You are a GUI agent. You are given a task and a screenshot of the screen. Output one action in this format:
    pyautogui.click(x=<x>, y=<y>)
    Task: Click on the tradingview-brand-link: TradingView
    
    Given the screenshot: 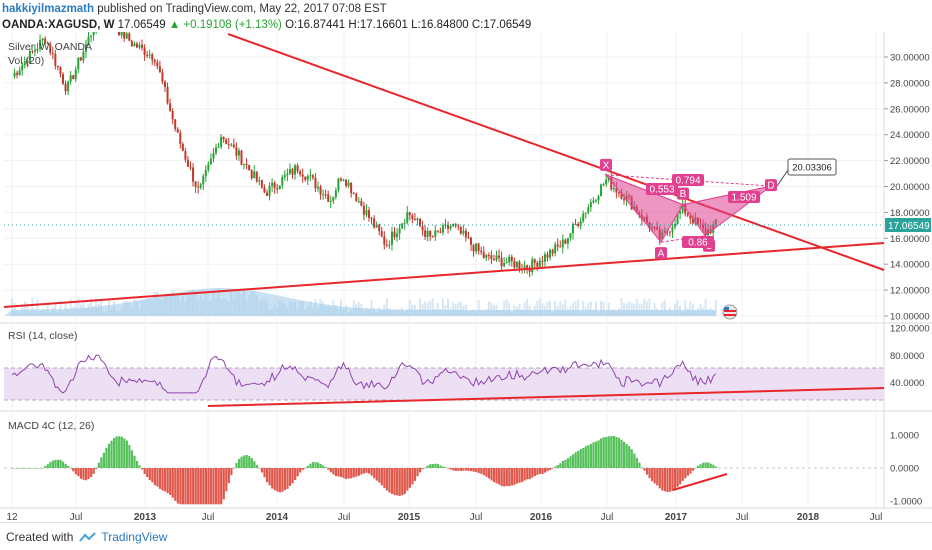 What is the action you would take?
    pyautogui.click(x=134, y=536)
    